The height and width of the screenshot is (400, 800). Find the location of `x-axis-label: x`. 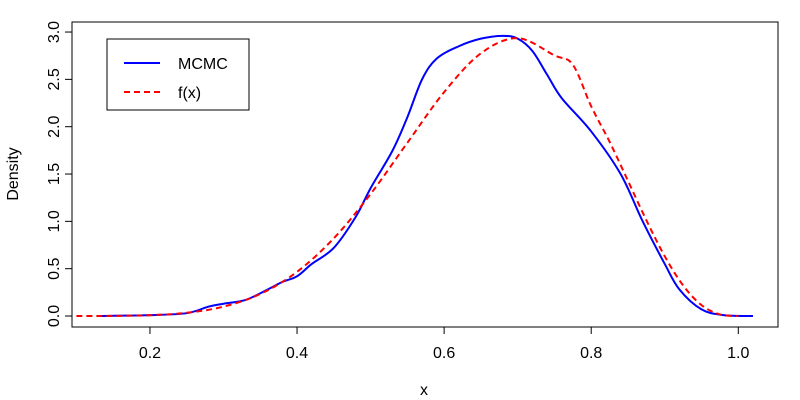

x-axis-label: x is located at coordinates (424, 390).